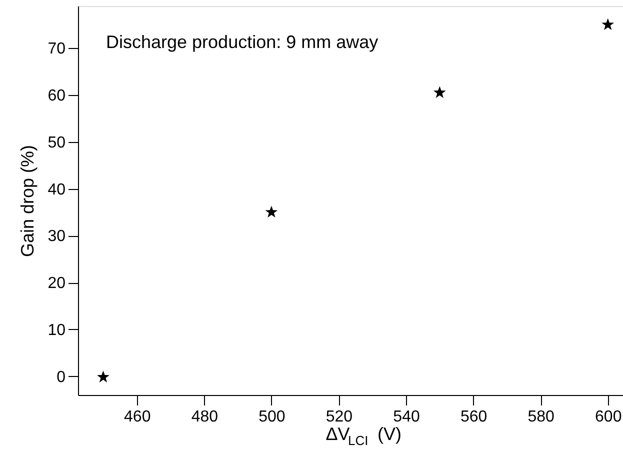  I want to click on y-tick-label: 70, so click(57, 49).